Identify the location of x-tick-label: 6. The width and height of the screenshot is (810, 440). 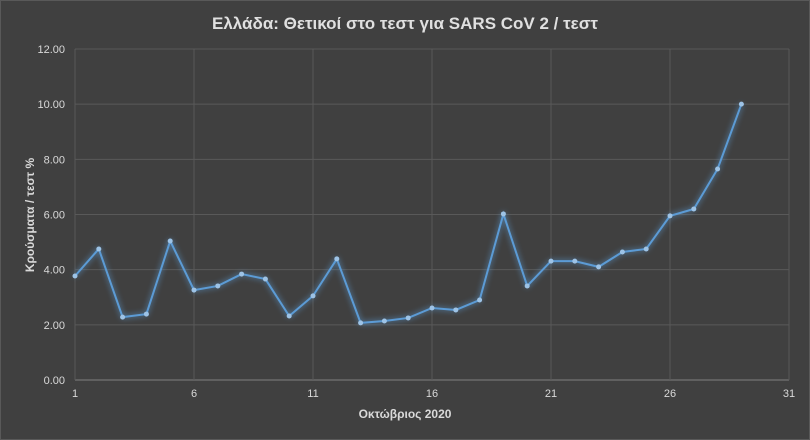
(194, 394).